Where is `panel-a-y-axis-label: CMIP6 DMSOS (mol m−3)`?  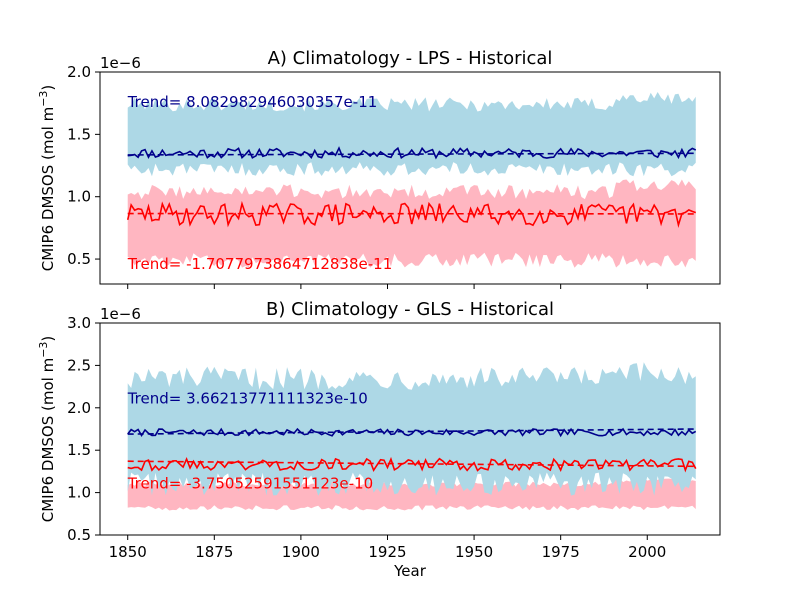
panel-a-y-axis-label: CMIP6 DMSOS (mol m−3) is located at coordinates (47, 178).